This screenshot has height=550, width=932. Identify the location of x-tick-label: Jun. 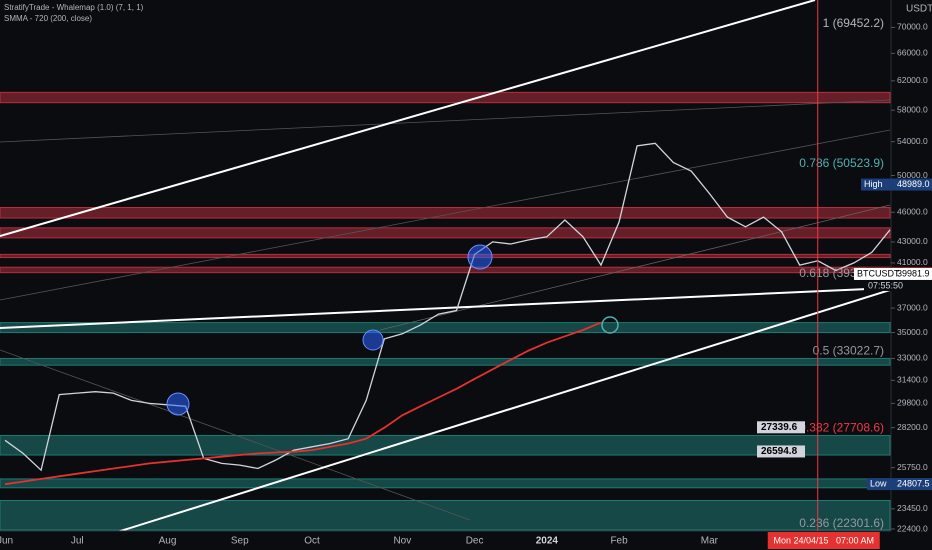
(6, 541).